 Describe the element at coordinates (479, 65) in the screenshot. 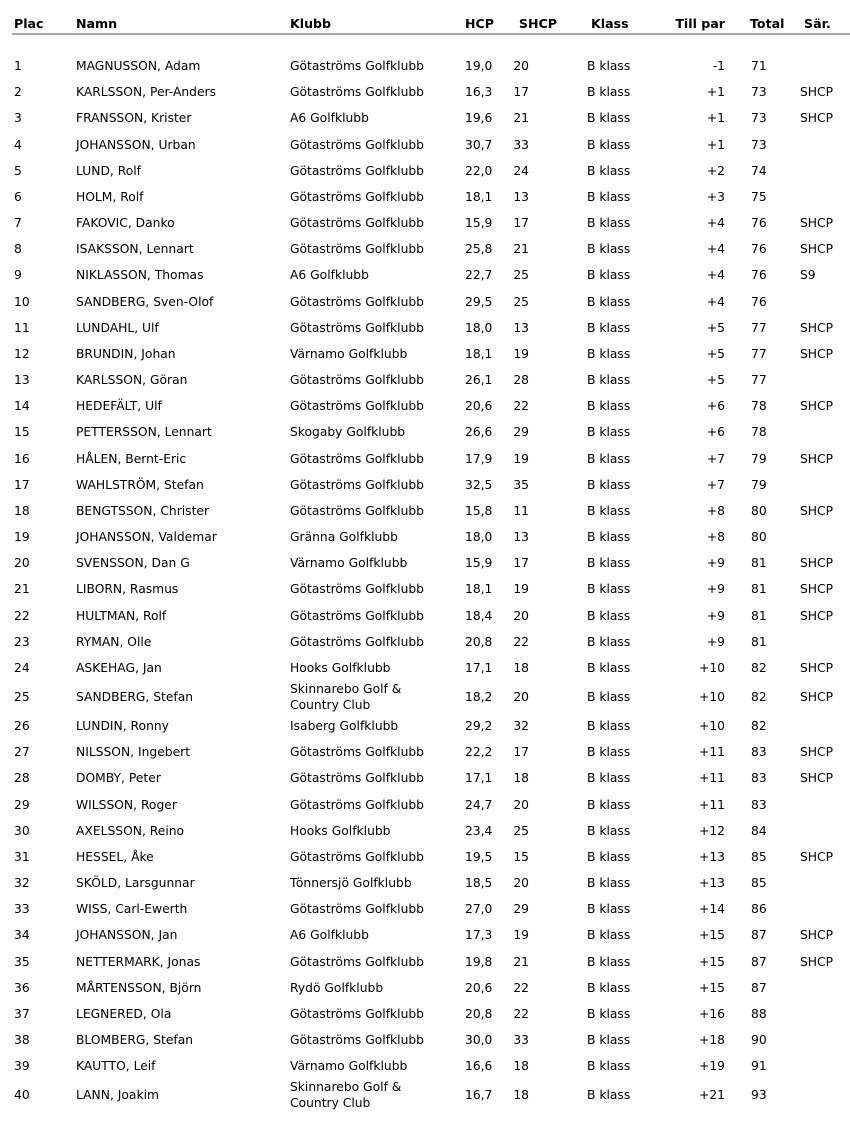

I see `cell-hcp: 19,0` at that location.